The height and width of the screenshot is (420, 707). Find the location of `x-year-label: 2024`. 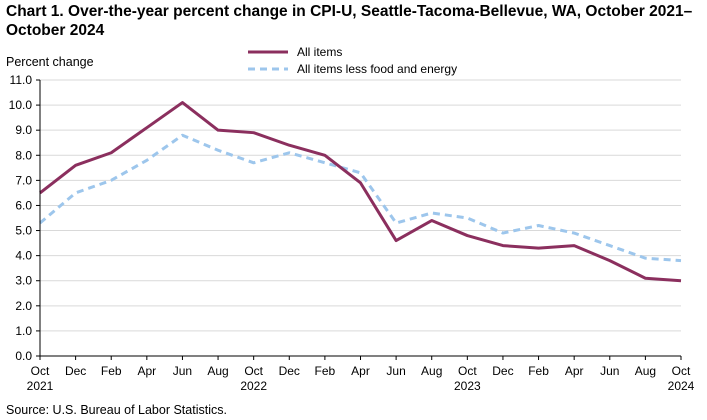

x-year-label: 2024 is located at coordinates (681, 386).